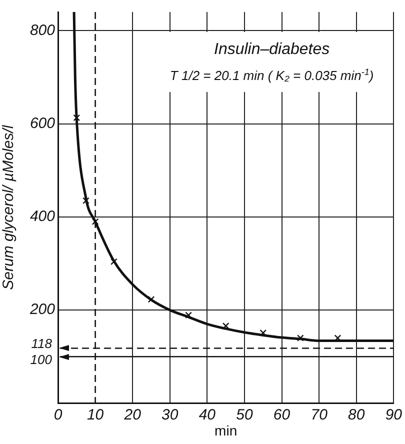 The image size is (405, 444). Describe the element at coordinates (42, 309) in the screenshot. I see `y-tick-label: 200` at that location.